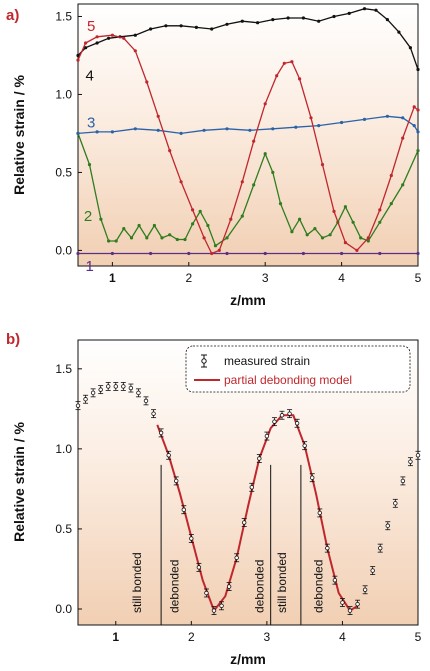  What do you see at coordinates (12, 15) in the screenshot?
I see `panel-a-letter: a)` at bounding box center [12, 15].